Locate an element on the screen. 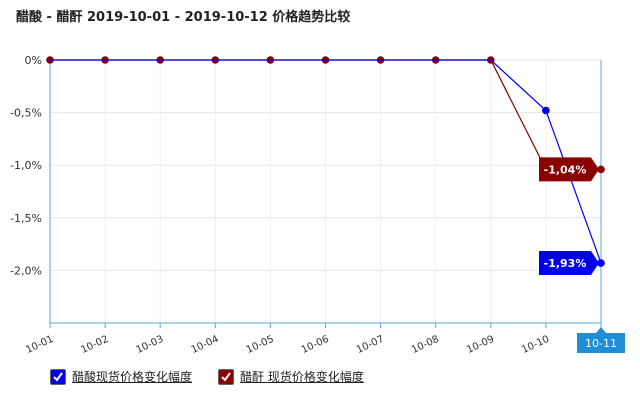 This screenshot has width=640, height=400. y-tick-label: -2,0% is located at coordinates (26, 270).